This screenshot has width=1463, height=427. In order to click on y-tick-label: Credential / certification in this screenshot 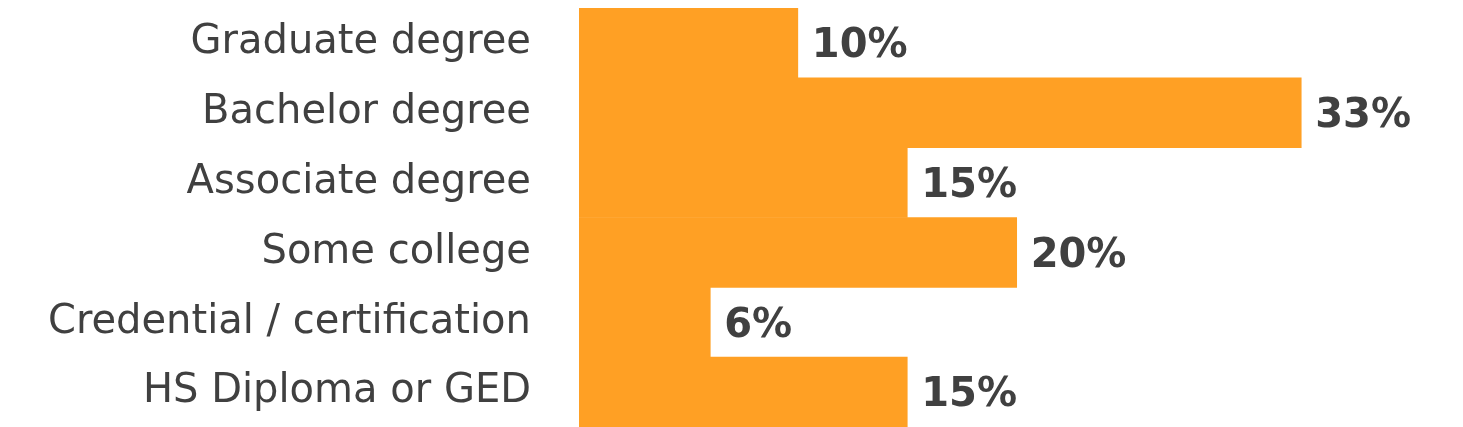, I will do `click(289, 318)`.